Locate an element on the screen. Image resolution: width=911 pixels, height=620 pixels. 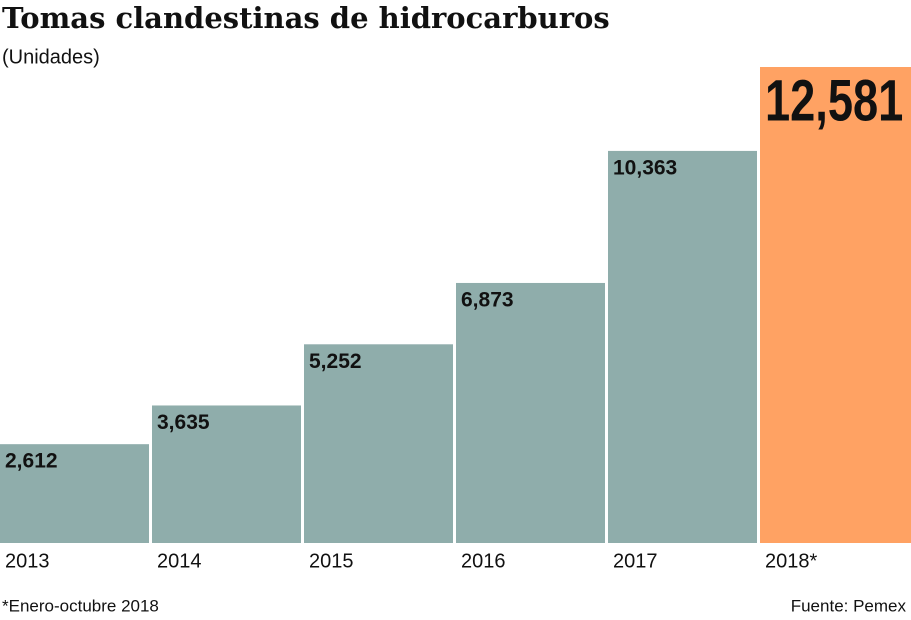
value-label: 5,252 is located at coordinates (335, 361).